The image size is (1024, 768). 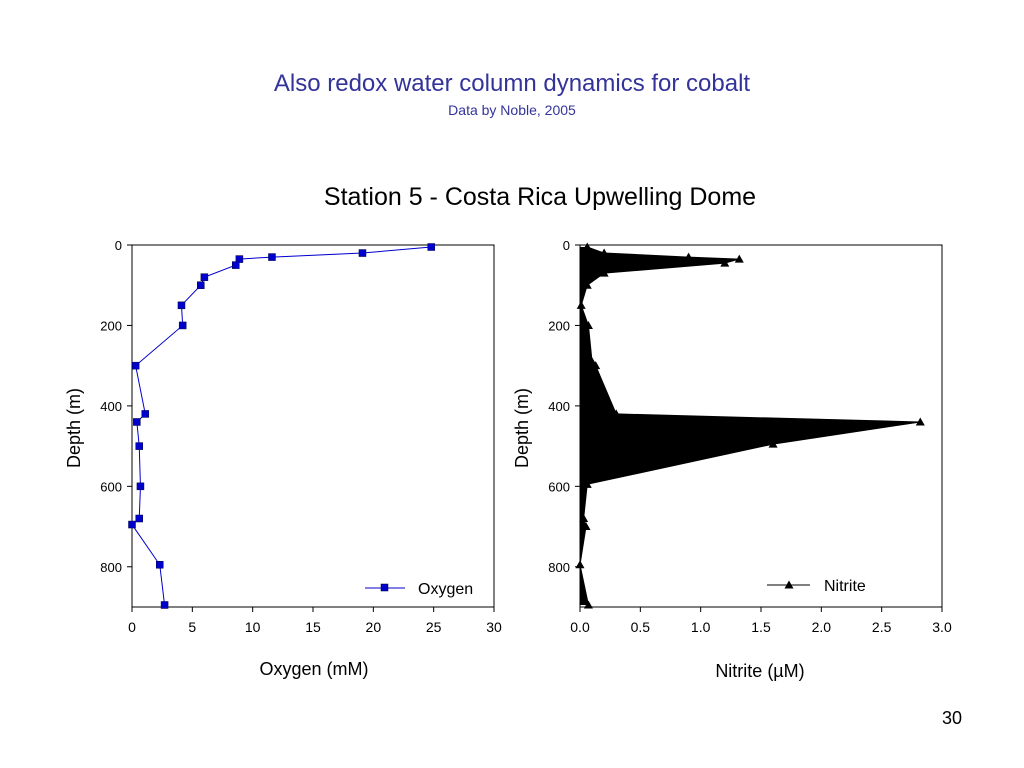 I want to click on oxygen-x-axis-label: Oxygen (mM), so click(x=313, y=669).